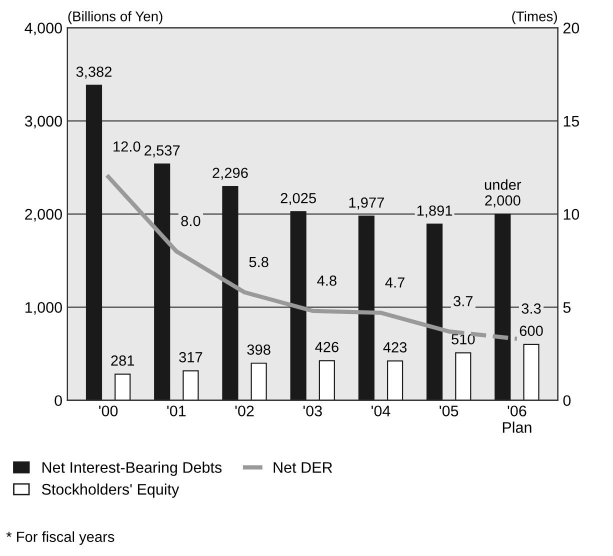  I want to click on y-tick-label: 2,000, so click(43, 215).